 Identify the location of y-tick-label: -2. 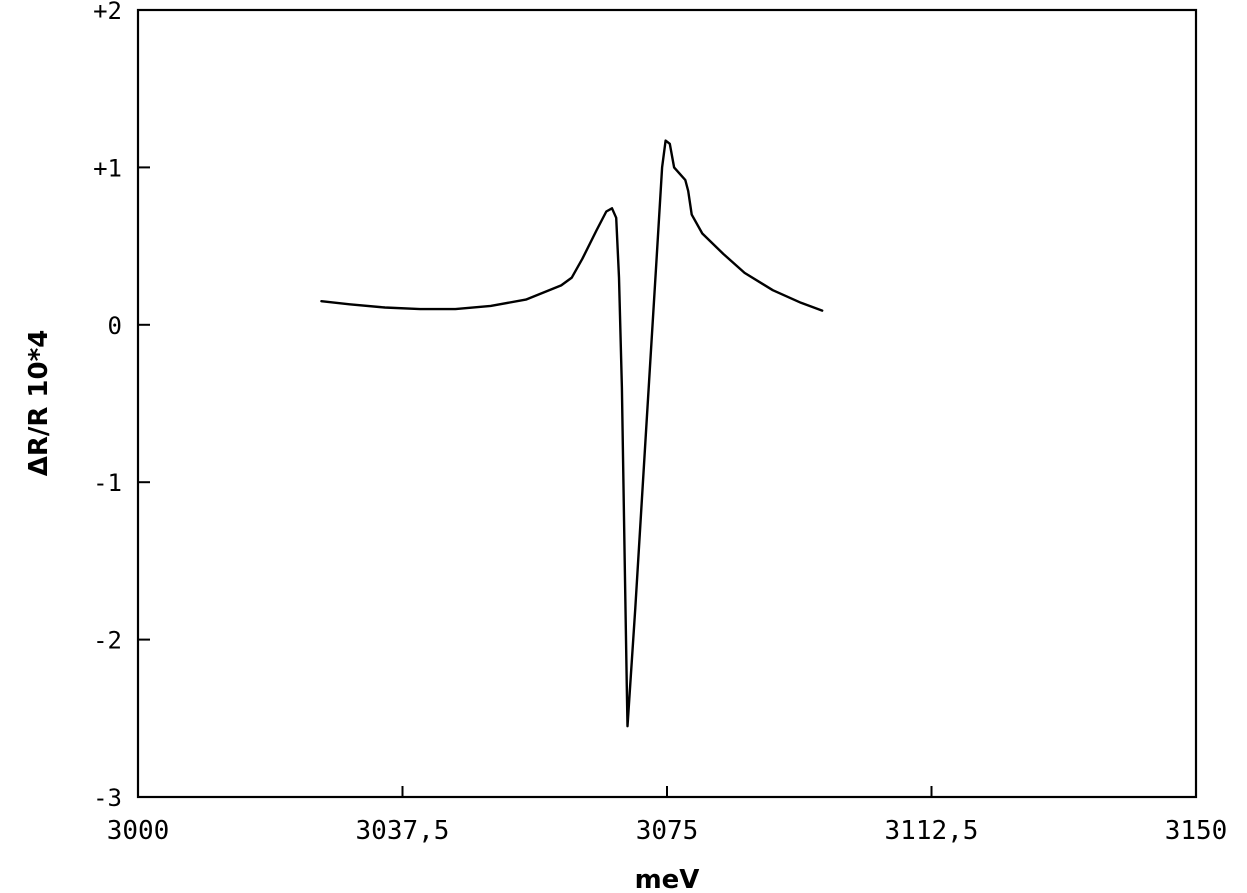
(107, 641).